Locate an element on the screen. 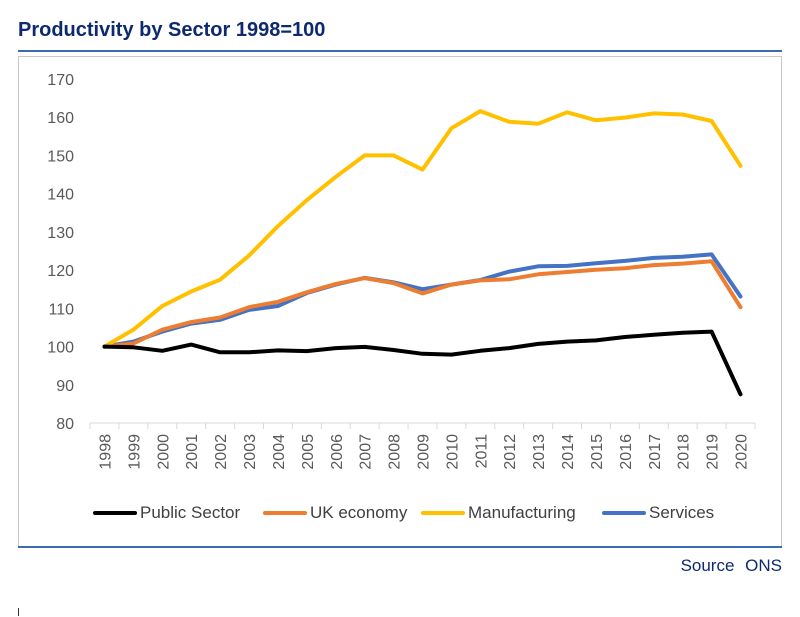 This screenshot has height=617, width=800. x-tick-label: 2013 is located at coordinates (539, 452).